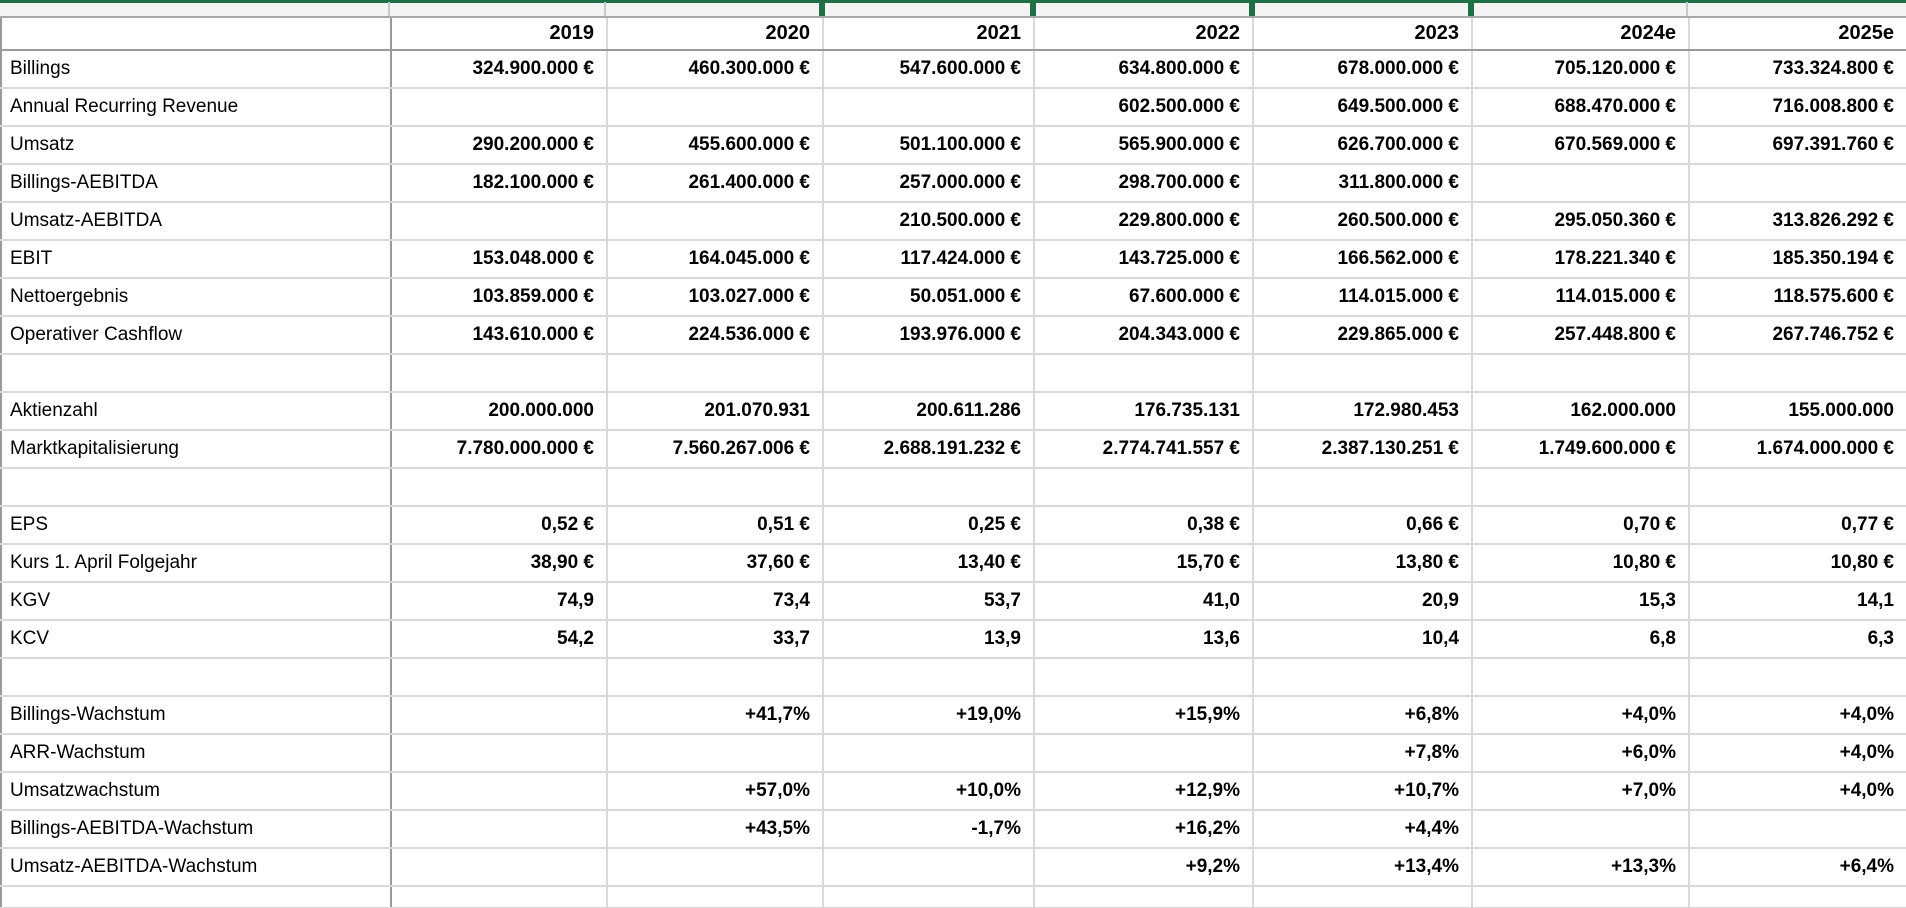 The height and width of the screenshot is (908, 1906). Describe the element at coordinates (499, 183) in the screenshot. I see `value-cell: 182.100.000 €` at that location.